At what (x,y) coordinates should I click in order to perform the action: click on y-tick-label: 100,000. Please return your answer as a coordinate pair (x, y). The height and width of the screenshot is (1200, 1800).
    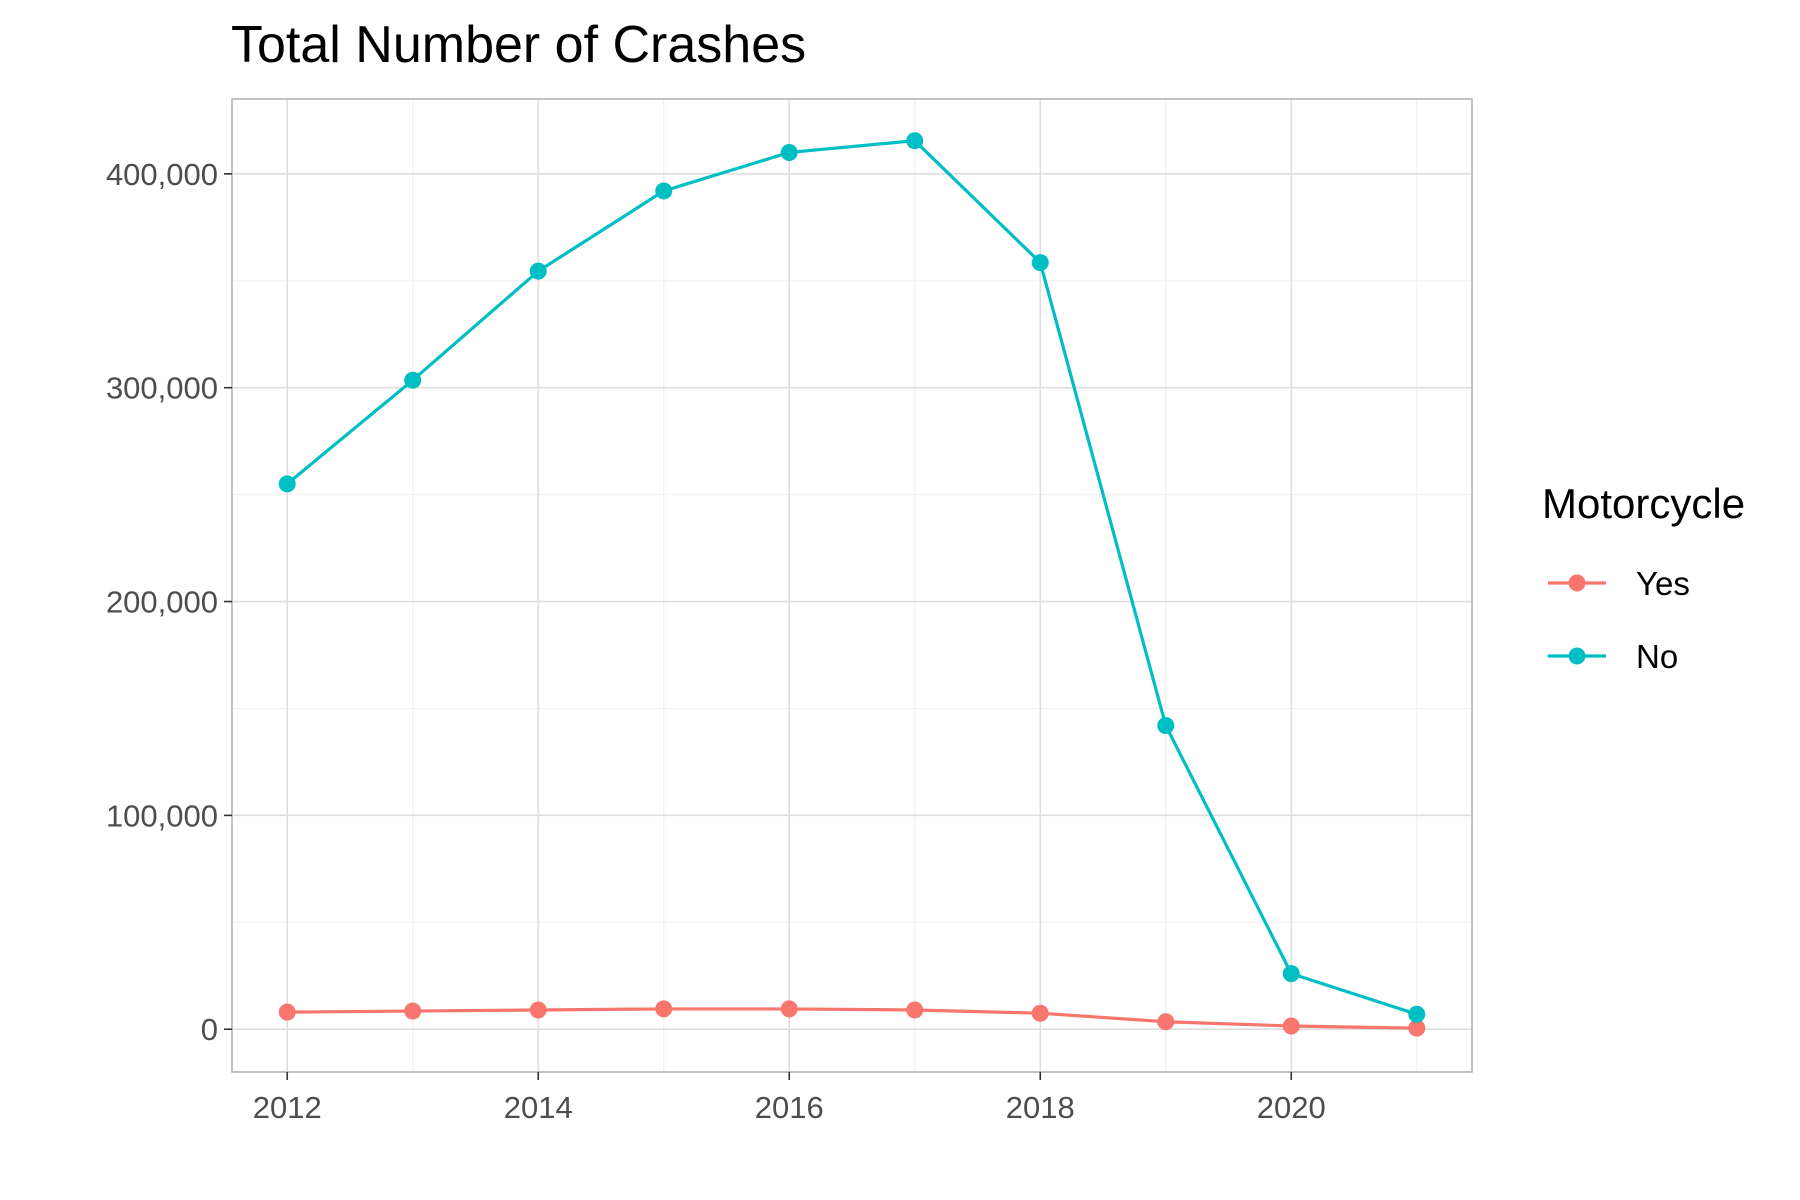
    Looking at the image, I should click on (162, 815).